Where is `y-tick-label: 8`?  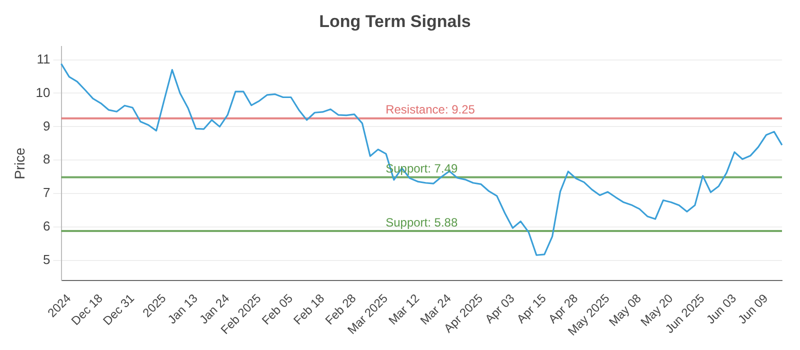 y-tick-label: 8 is located at coordinates (46, 159).